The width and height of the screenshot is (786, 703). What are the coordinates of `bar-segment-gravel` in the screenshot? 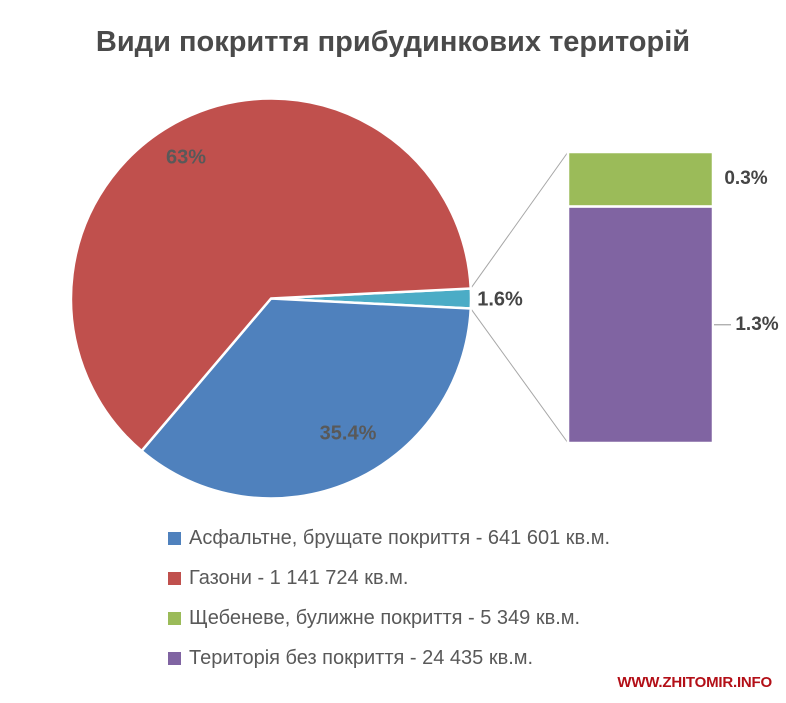 It's located at (640, 179).